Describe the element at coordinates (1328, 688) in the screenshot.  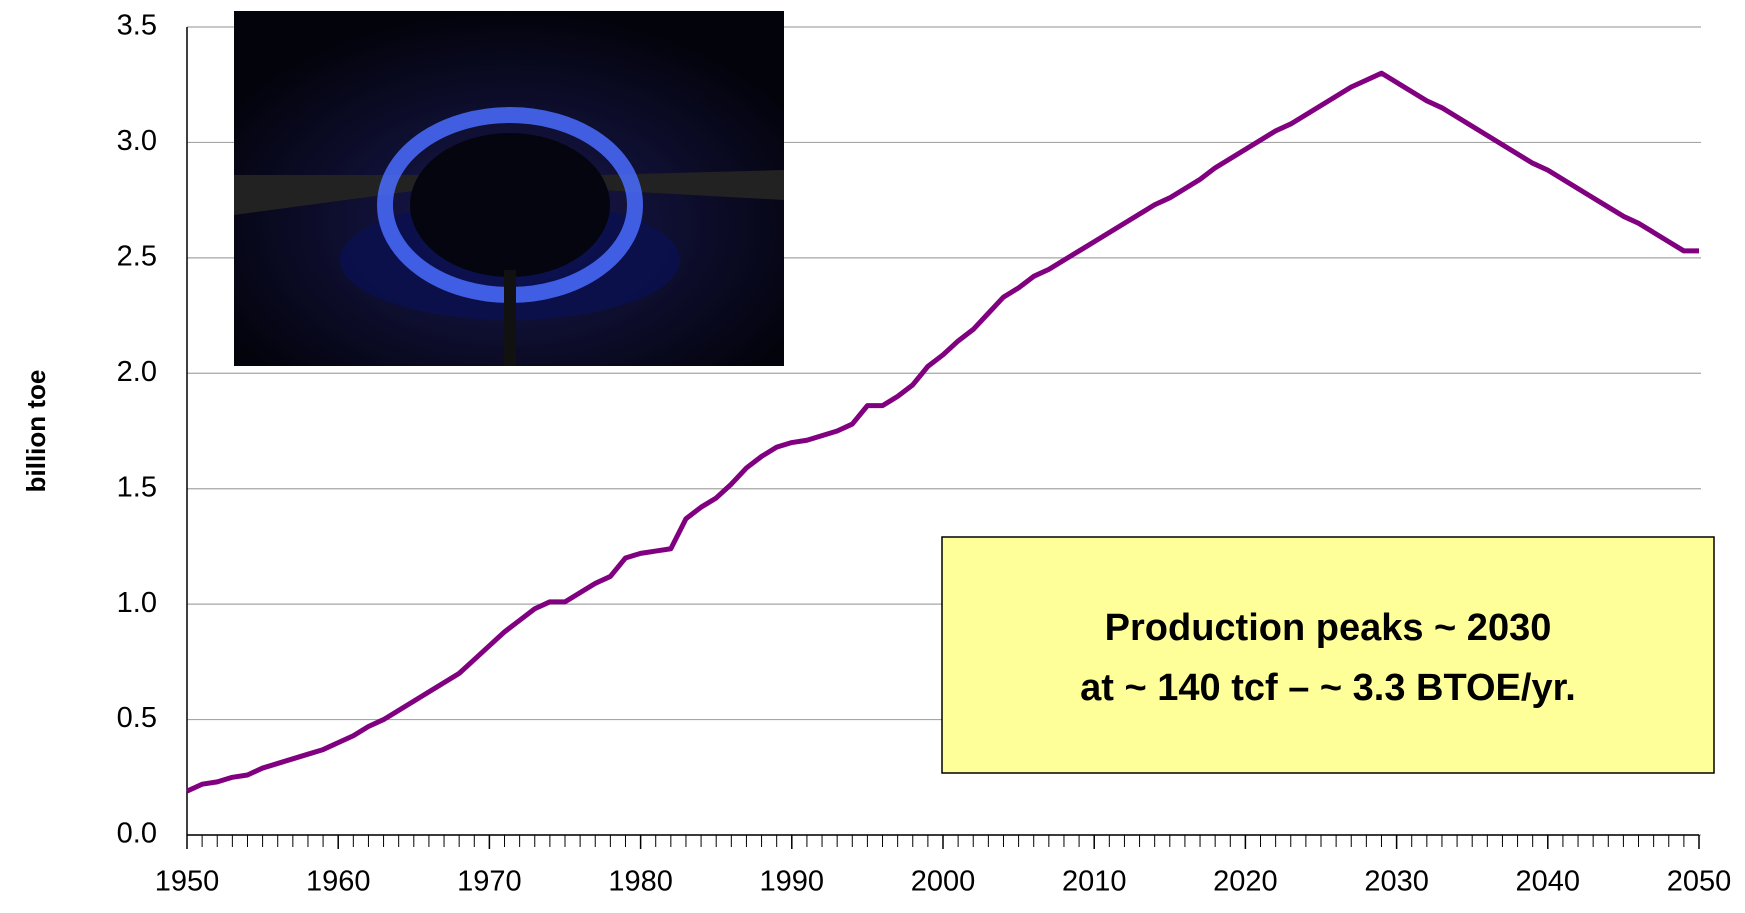
I see `annotation-text: at ~ 140 tcf – ~ 3.3 BTOE/yr.` at that location.